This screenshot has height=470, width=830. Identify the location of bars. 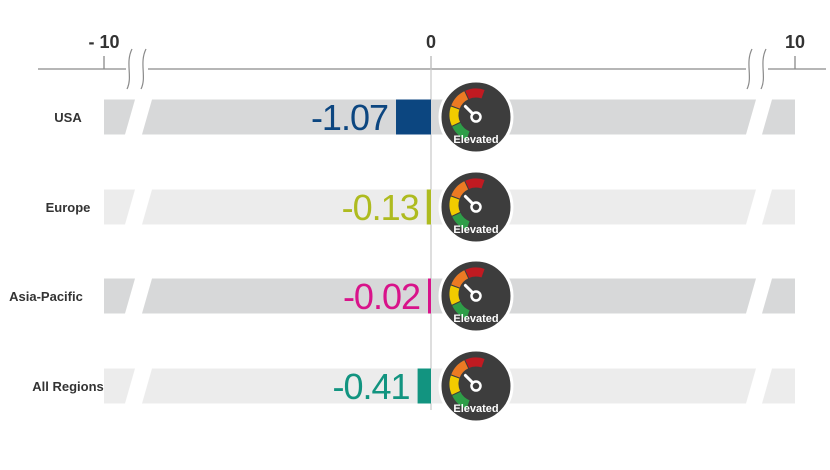
(413, 251).